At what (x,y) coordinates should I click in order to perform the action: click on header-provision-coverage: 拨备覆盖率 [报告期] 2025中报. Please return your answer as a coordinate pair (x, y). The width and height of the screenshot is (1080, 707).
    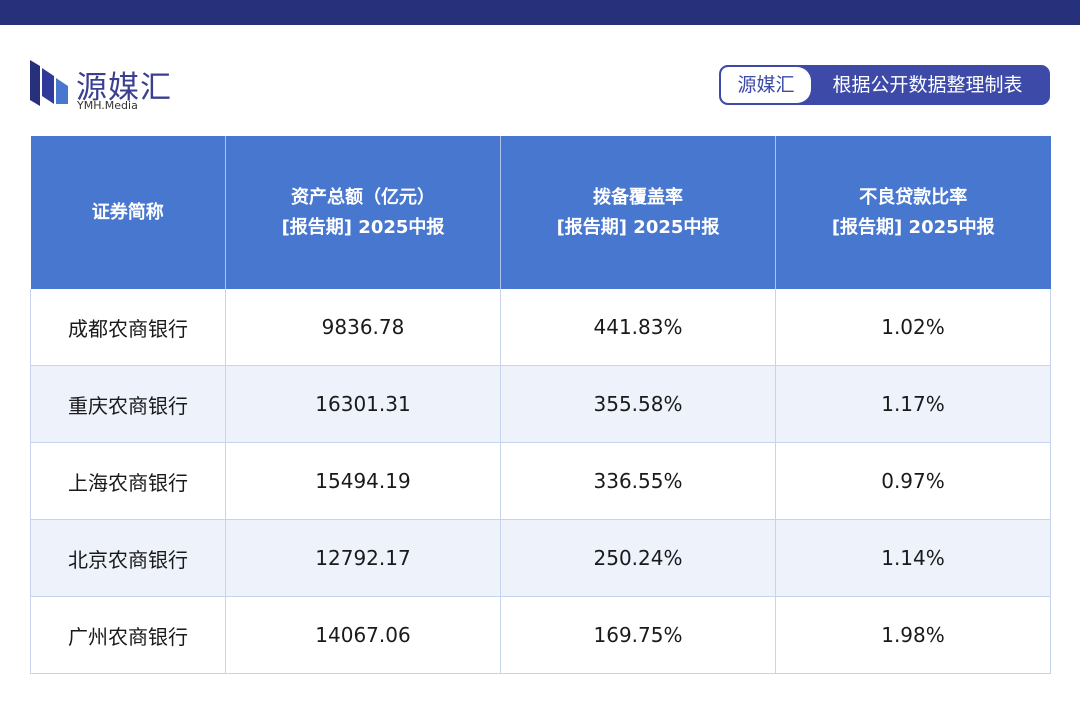
    Looking at the image, I should click on (638, 212).